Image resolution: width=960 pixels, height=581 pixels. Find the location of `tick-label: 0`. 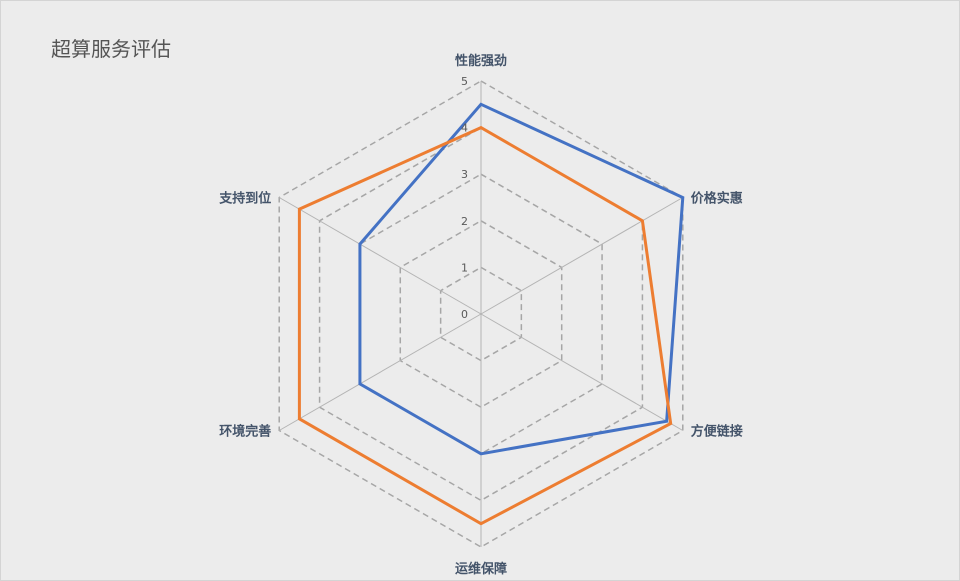

tick-label: 0 is located at coordinates (464, 314).